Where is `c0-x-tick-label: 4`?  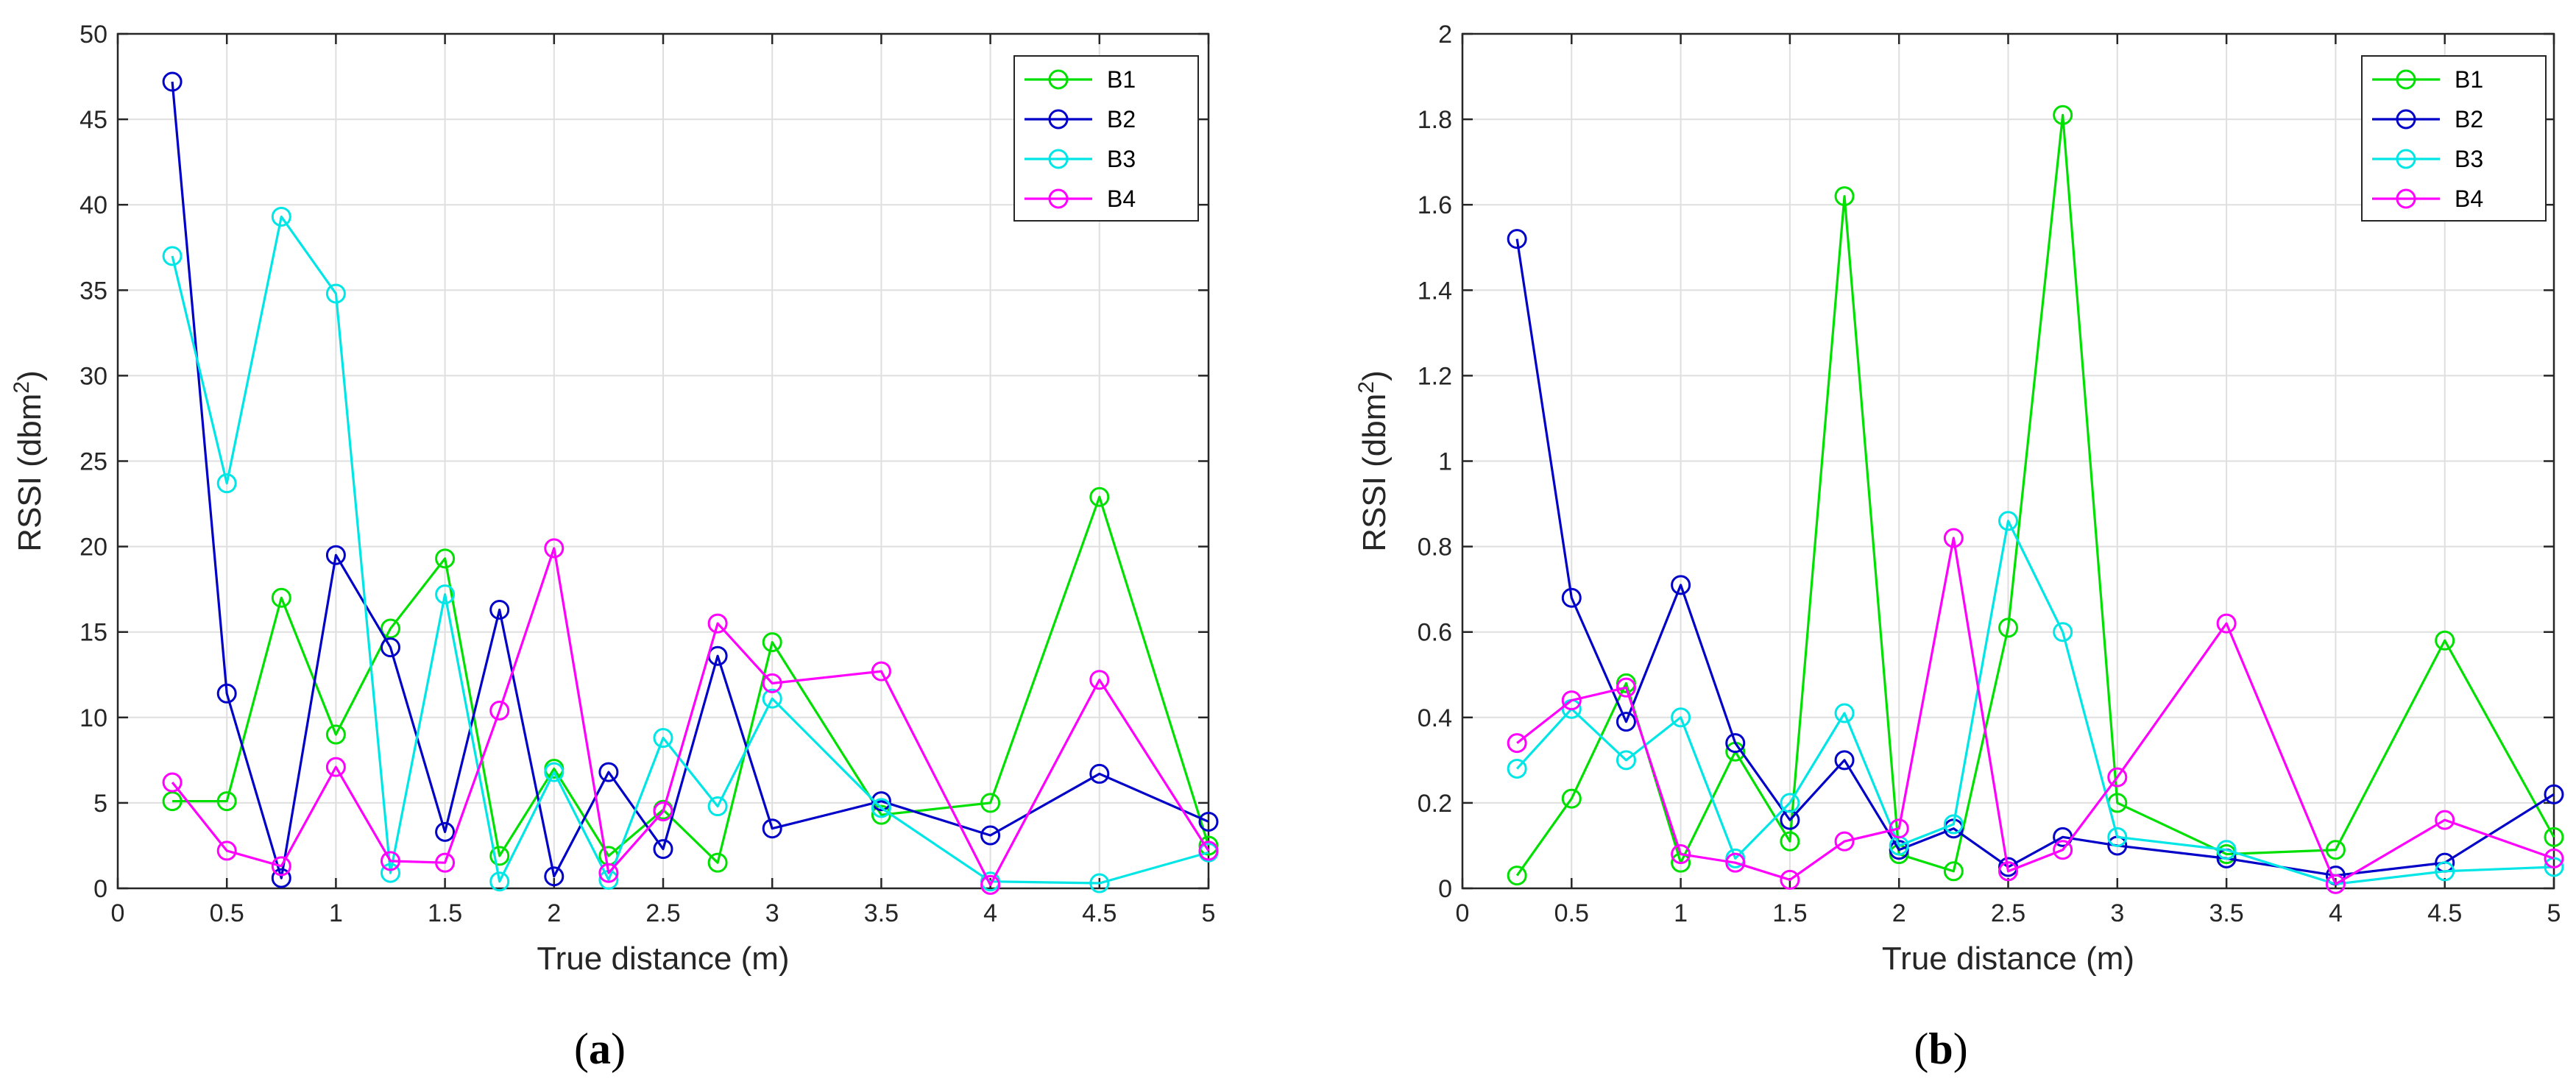
c0-x-tick-label: 4 is located at coordinates (990, 913).